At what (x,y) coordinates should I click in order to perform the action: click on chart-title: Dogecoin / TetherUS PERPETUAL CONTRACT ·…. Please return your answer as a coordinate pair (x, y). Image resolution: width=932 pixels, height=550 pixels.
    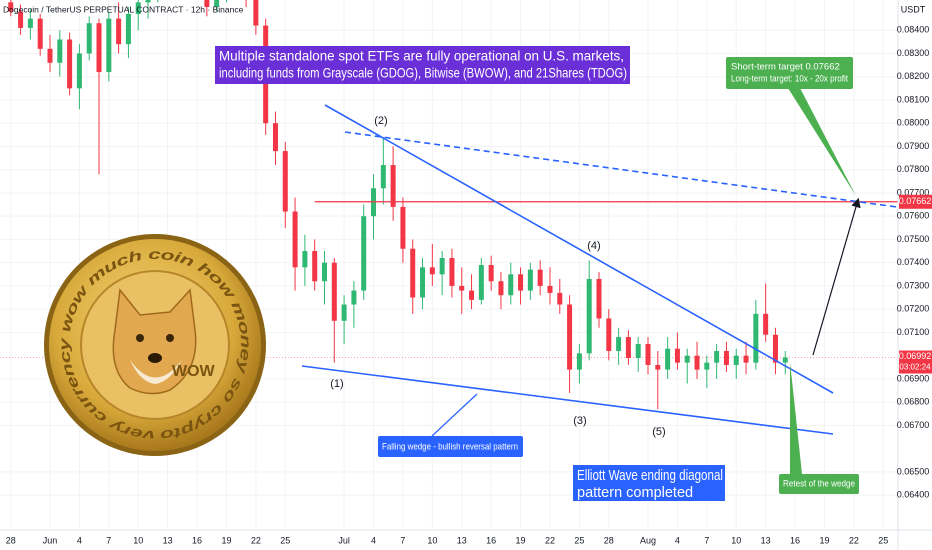
    Looking at the image, I should click on (123, 9).